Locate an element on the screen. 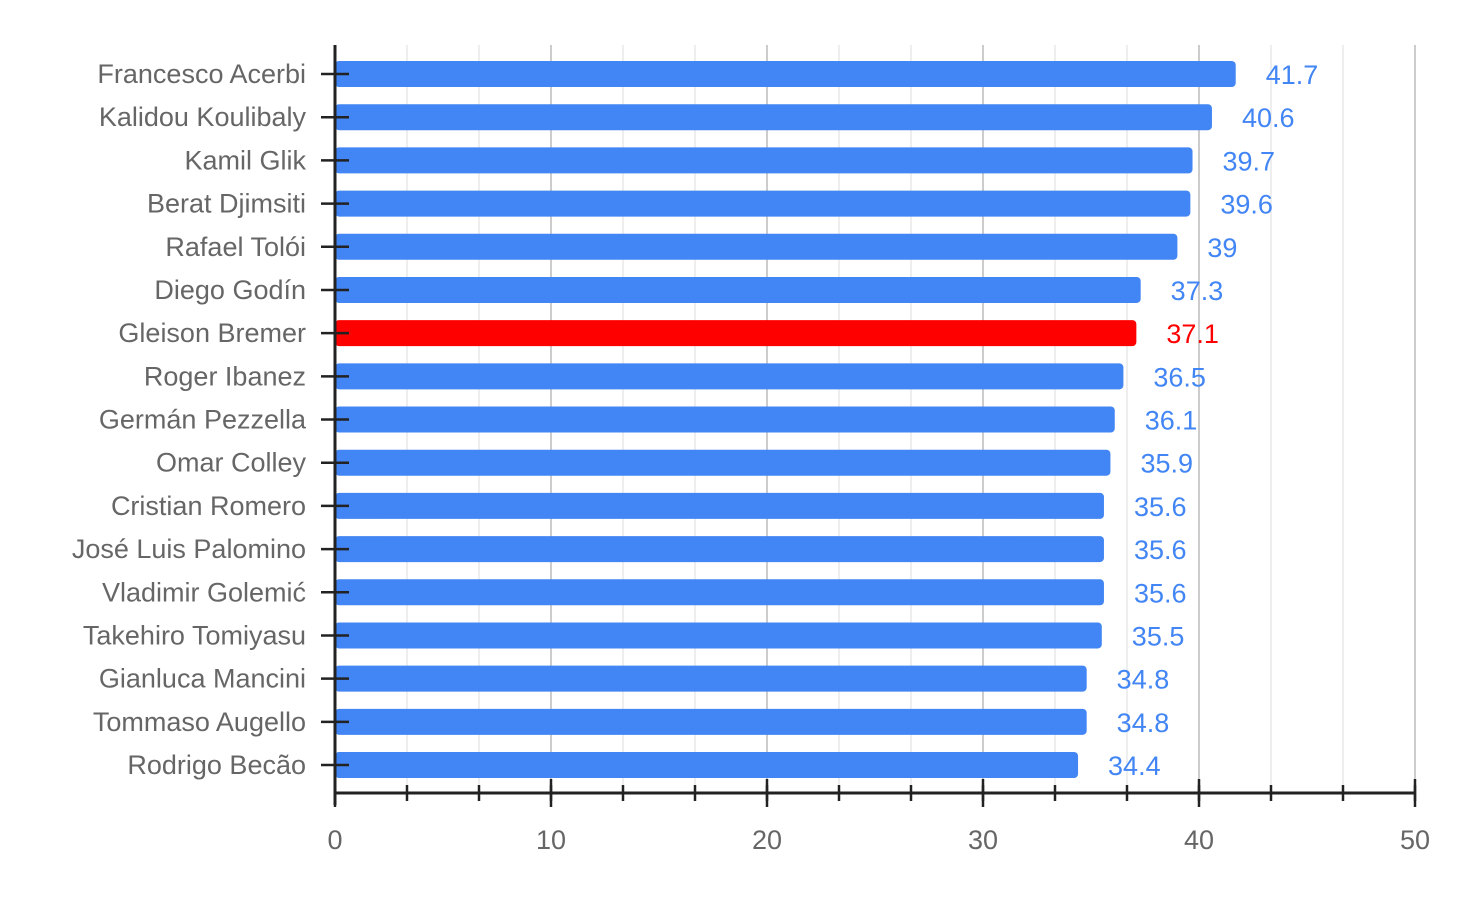 This screenshot has height=903, width=1460. data-label: 39.7 is located at coordinates (1249, 161).